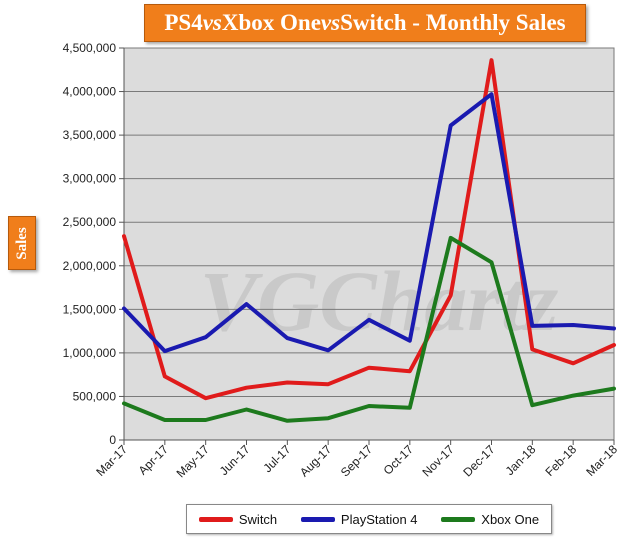  Describe the element at coordinates (330, 22) in the screenshot. I see `title-part-vs-2: vs` at that location.